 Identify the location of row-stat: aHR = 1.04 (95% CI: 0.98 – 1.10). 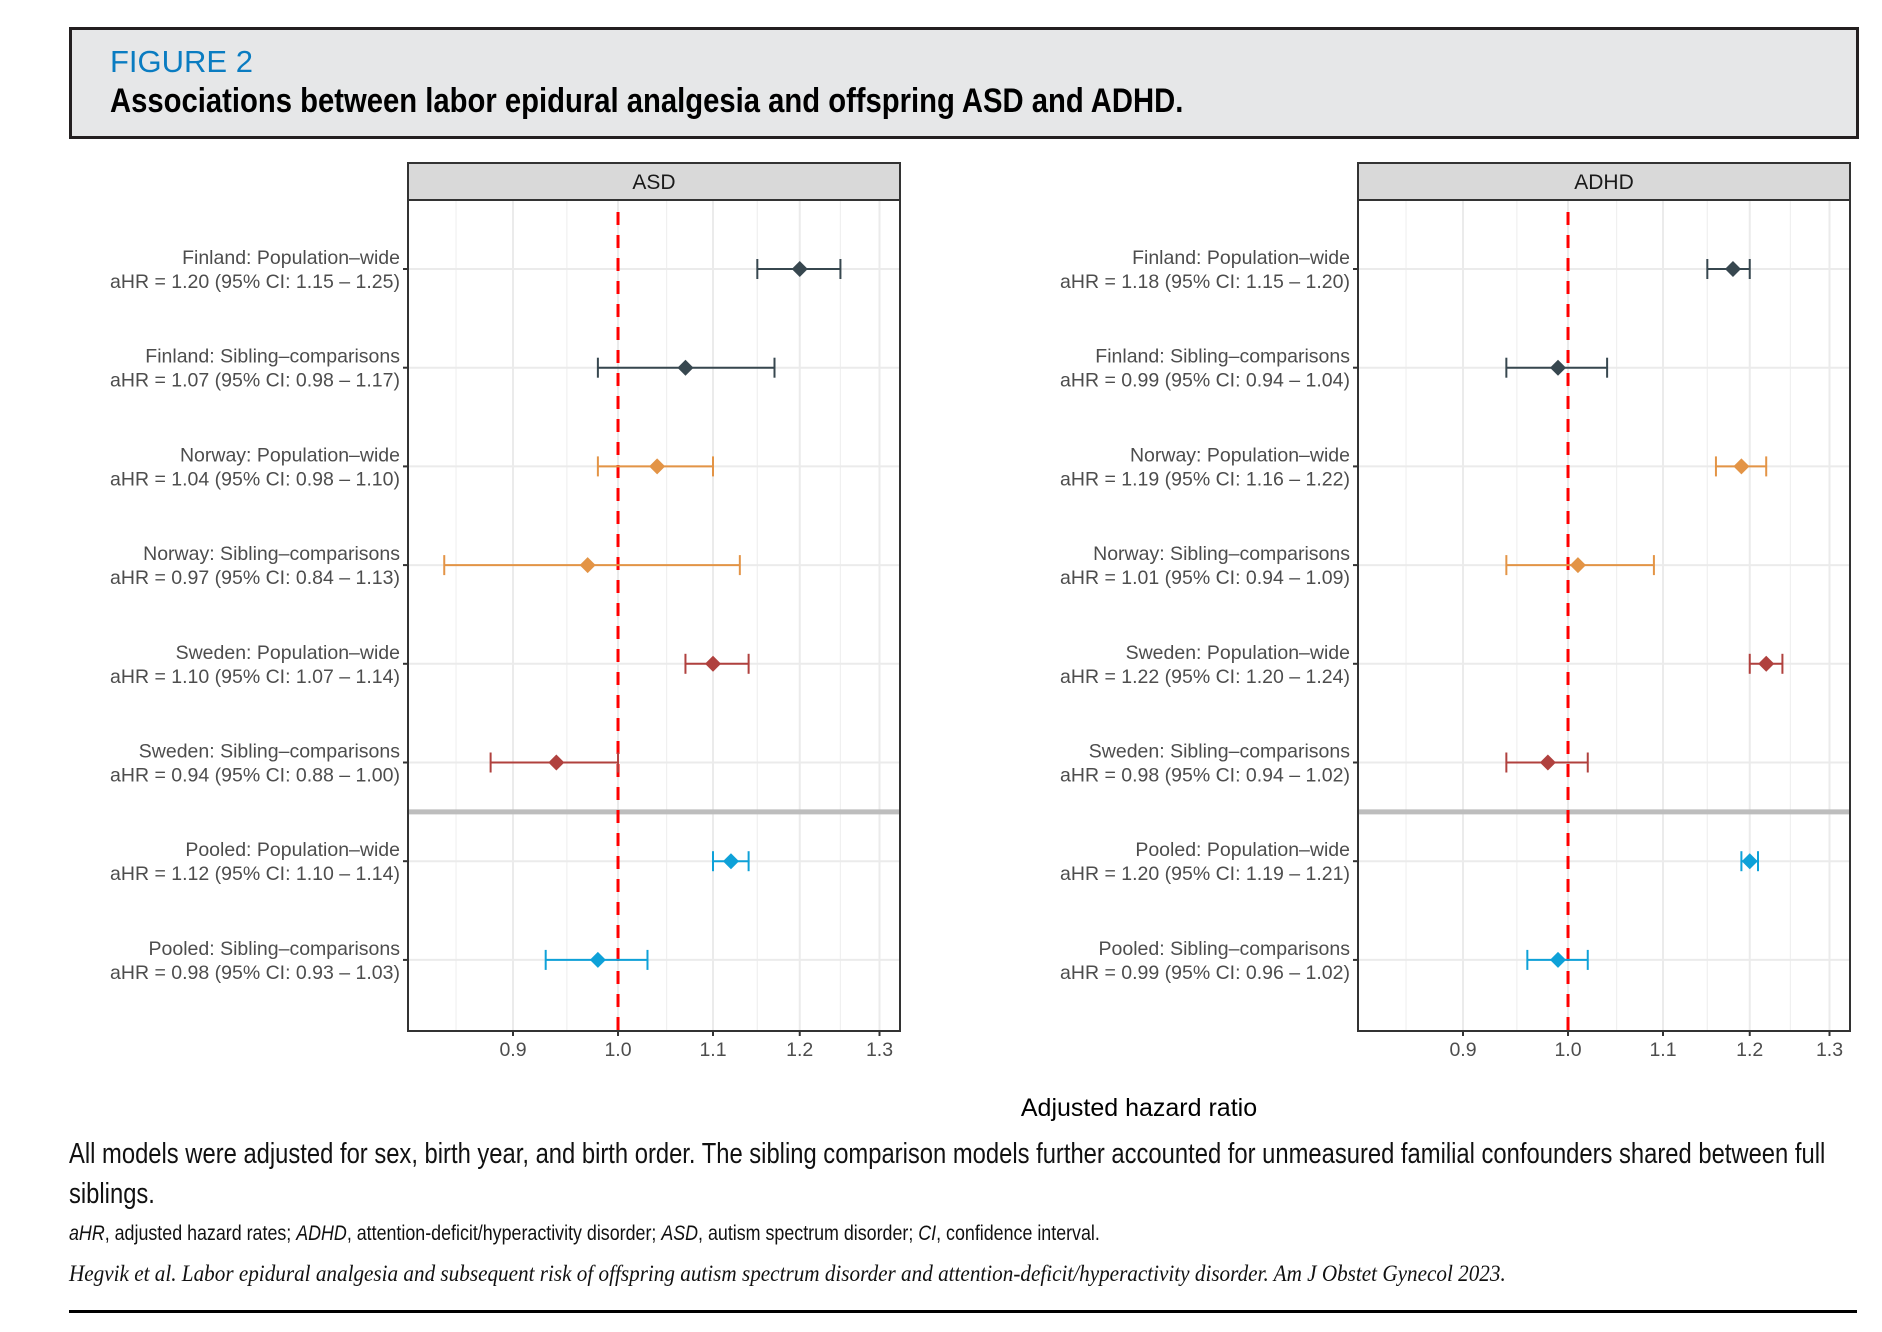
(255, 479).